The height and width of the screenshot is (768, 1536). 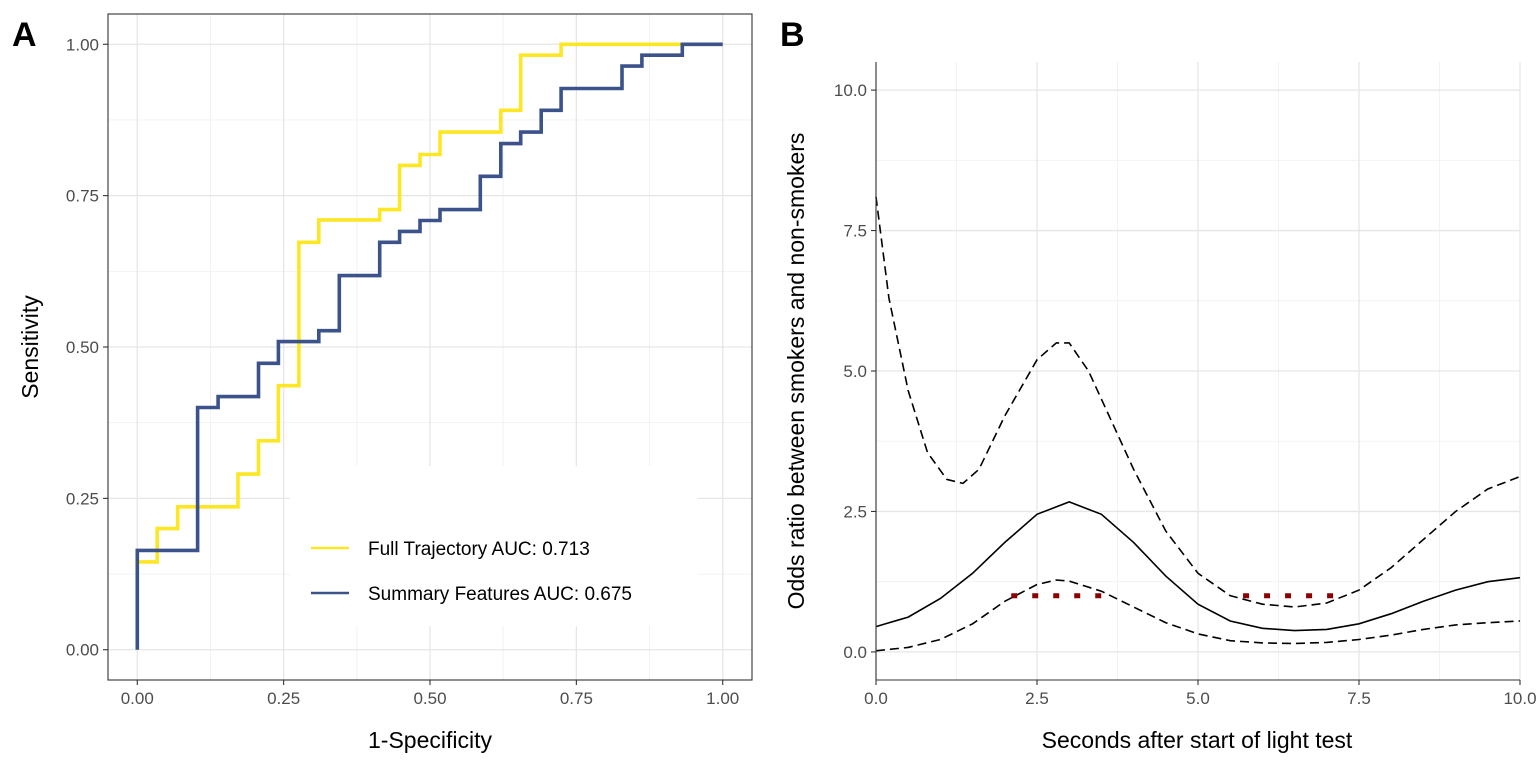 What do you see at coordinates (479, 549) in the screenshot?
I see `legend-label-full-trajectory: Full Trajectory AUC: 0.713` at bounding box center [479, 549].